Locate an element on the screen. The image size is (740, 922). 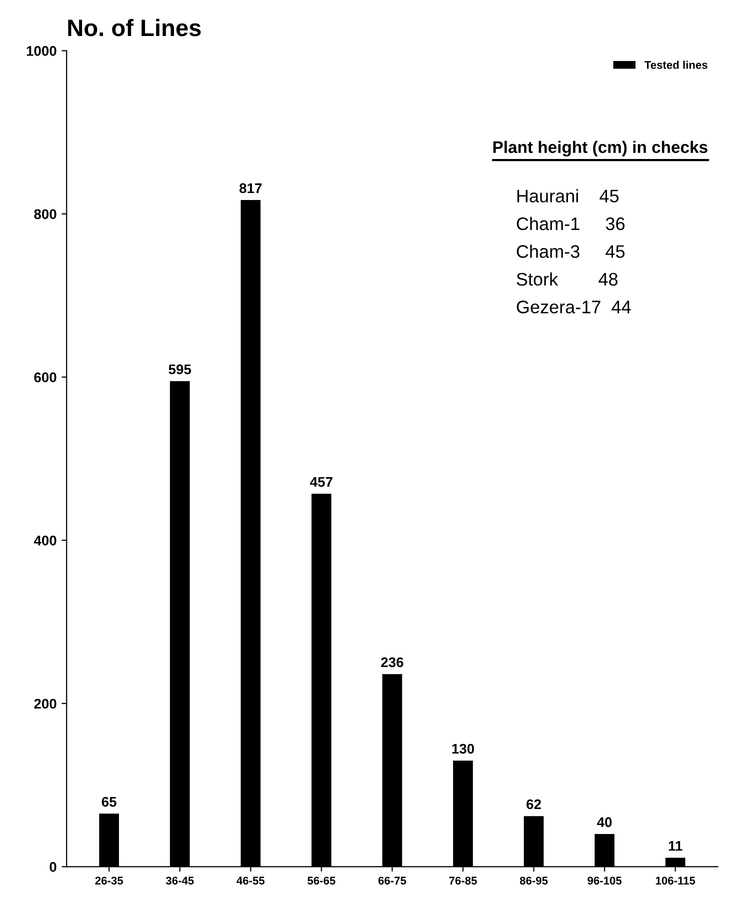
y-tick-label: 200 is located at coordinates (45, 703).